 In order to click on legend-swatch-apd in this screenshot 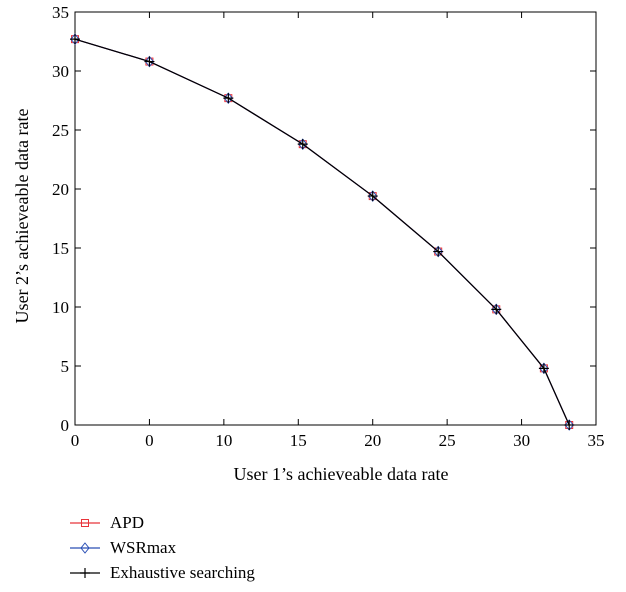, I will do `click(85, 522)`.